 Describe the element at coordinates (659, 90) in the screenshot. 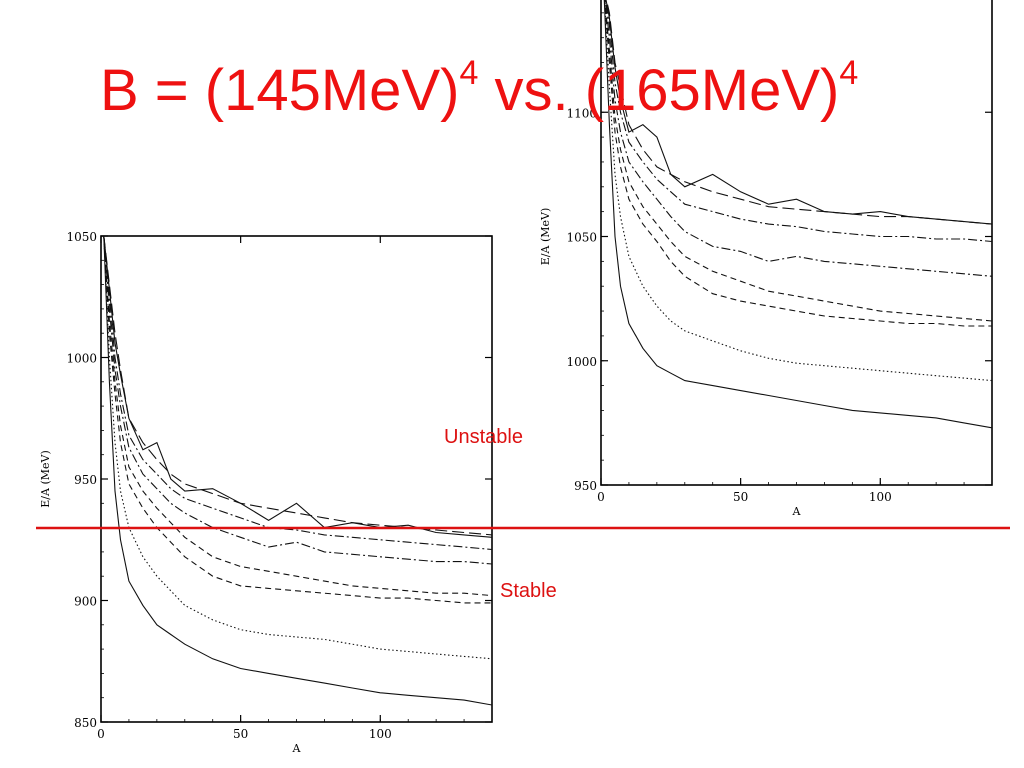

I see `title-part2: vs. (165MeV)` at that location.